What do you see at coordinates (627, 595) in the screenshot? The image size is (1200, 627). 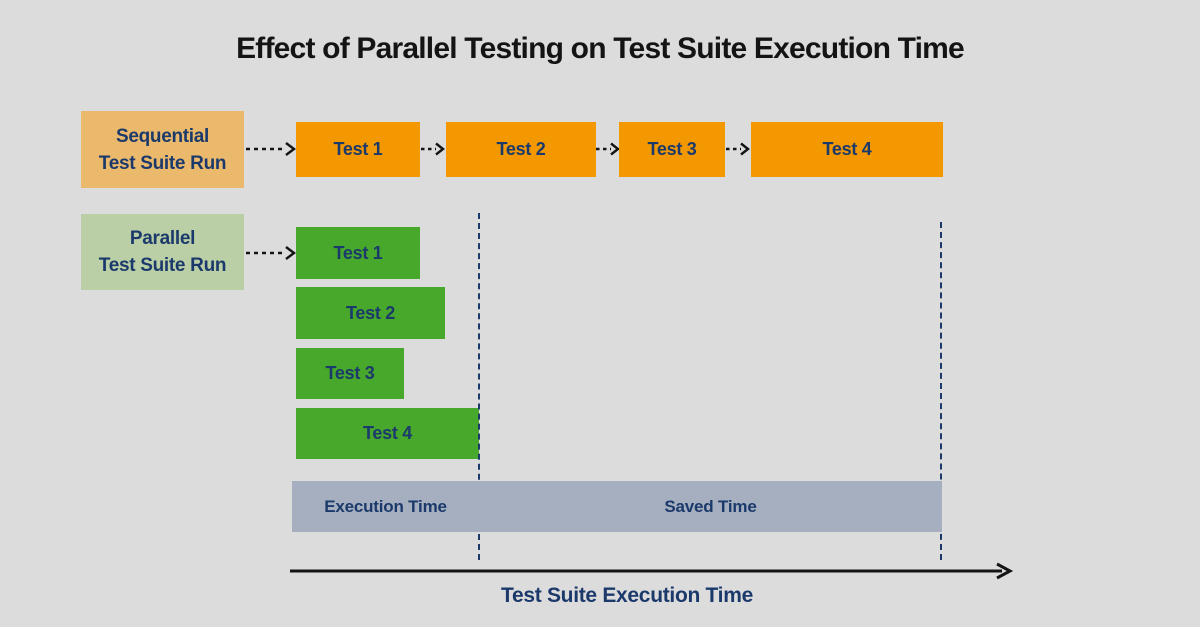 I see `time-axis-label: Test Suite Execution Time` at bounding box center [627, 595].